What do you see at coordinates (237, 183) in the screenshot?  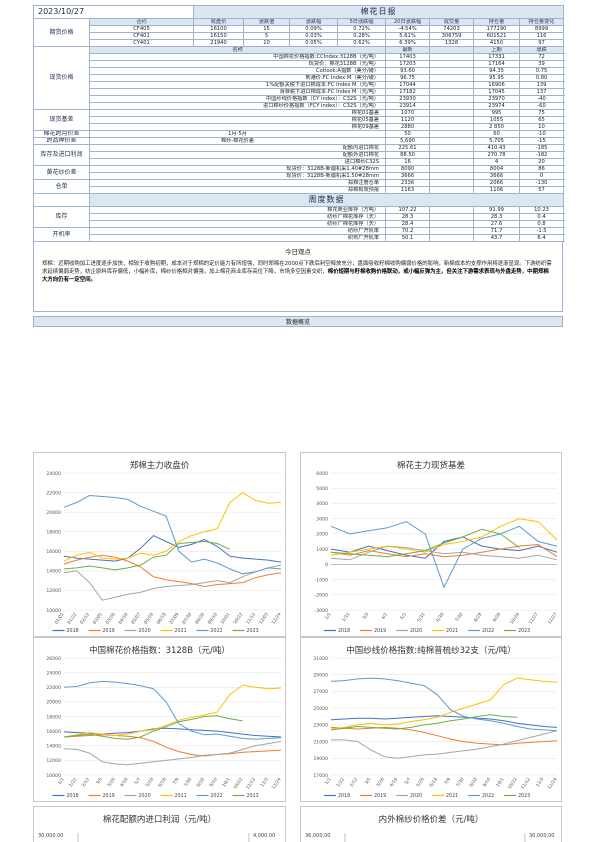 I see `metric-label: 郑棉注册仓单` at bounding box center [237, 183].